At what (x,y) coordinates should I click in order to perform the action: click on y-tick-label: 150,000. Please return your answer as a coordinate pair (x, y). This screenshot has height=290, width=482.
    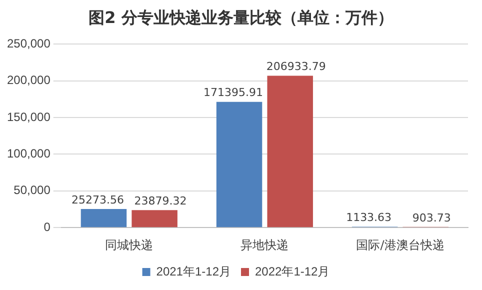
    Looking at the image, I should click on (28, 117).